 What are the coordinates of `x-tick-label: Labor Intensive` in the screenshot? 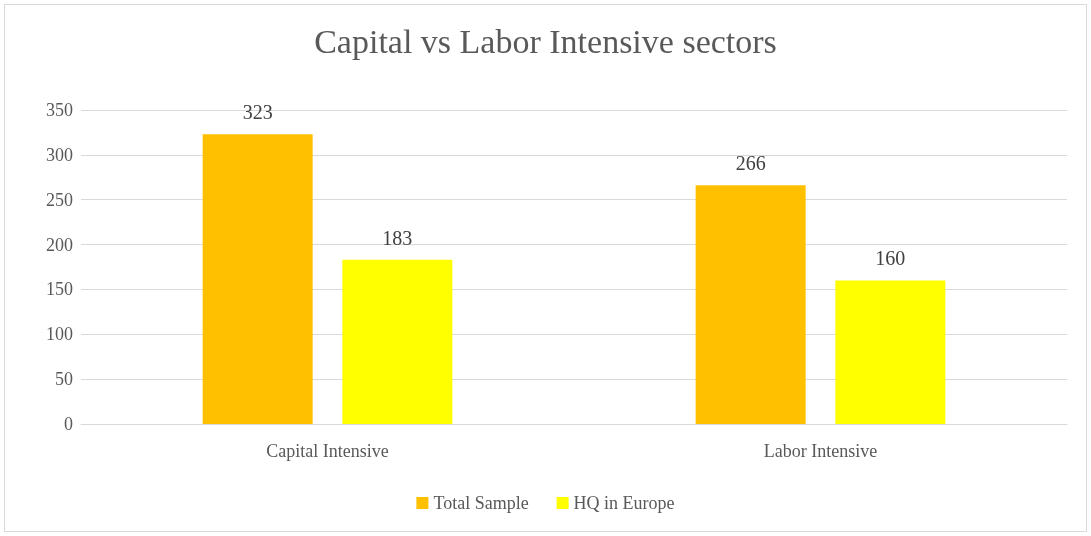 It's located at (820, 451).